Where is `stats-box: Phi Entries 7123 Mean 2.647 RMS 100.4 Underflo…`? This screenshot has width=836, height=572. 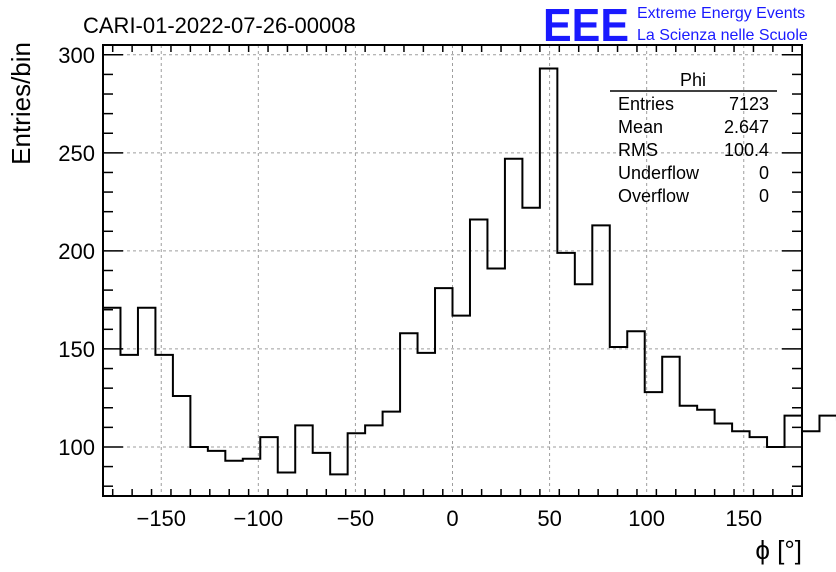 stats-box: Phi Entries 7123 Mean 2.647 RMS 100.4 Underflo… is located at coordinates (693, 138).